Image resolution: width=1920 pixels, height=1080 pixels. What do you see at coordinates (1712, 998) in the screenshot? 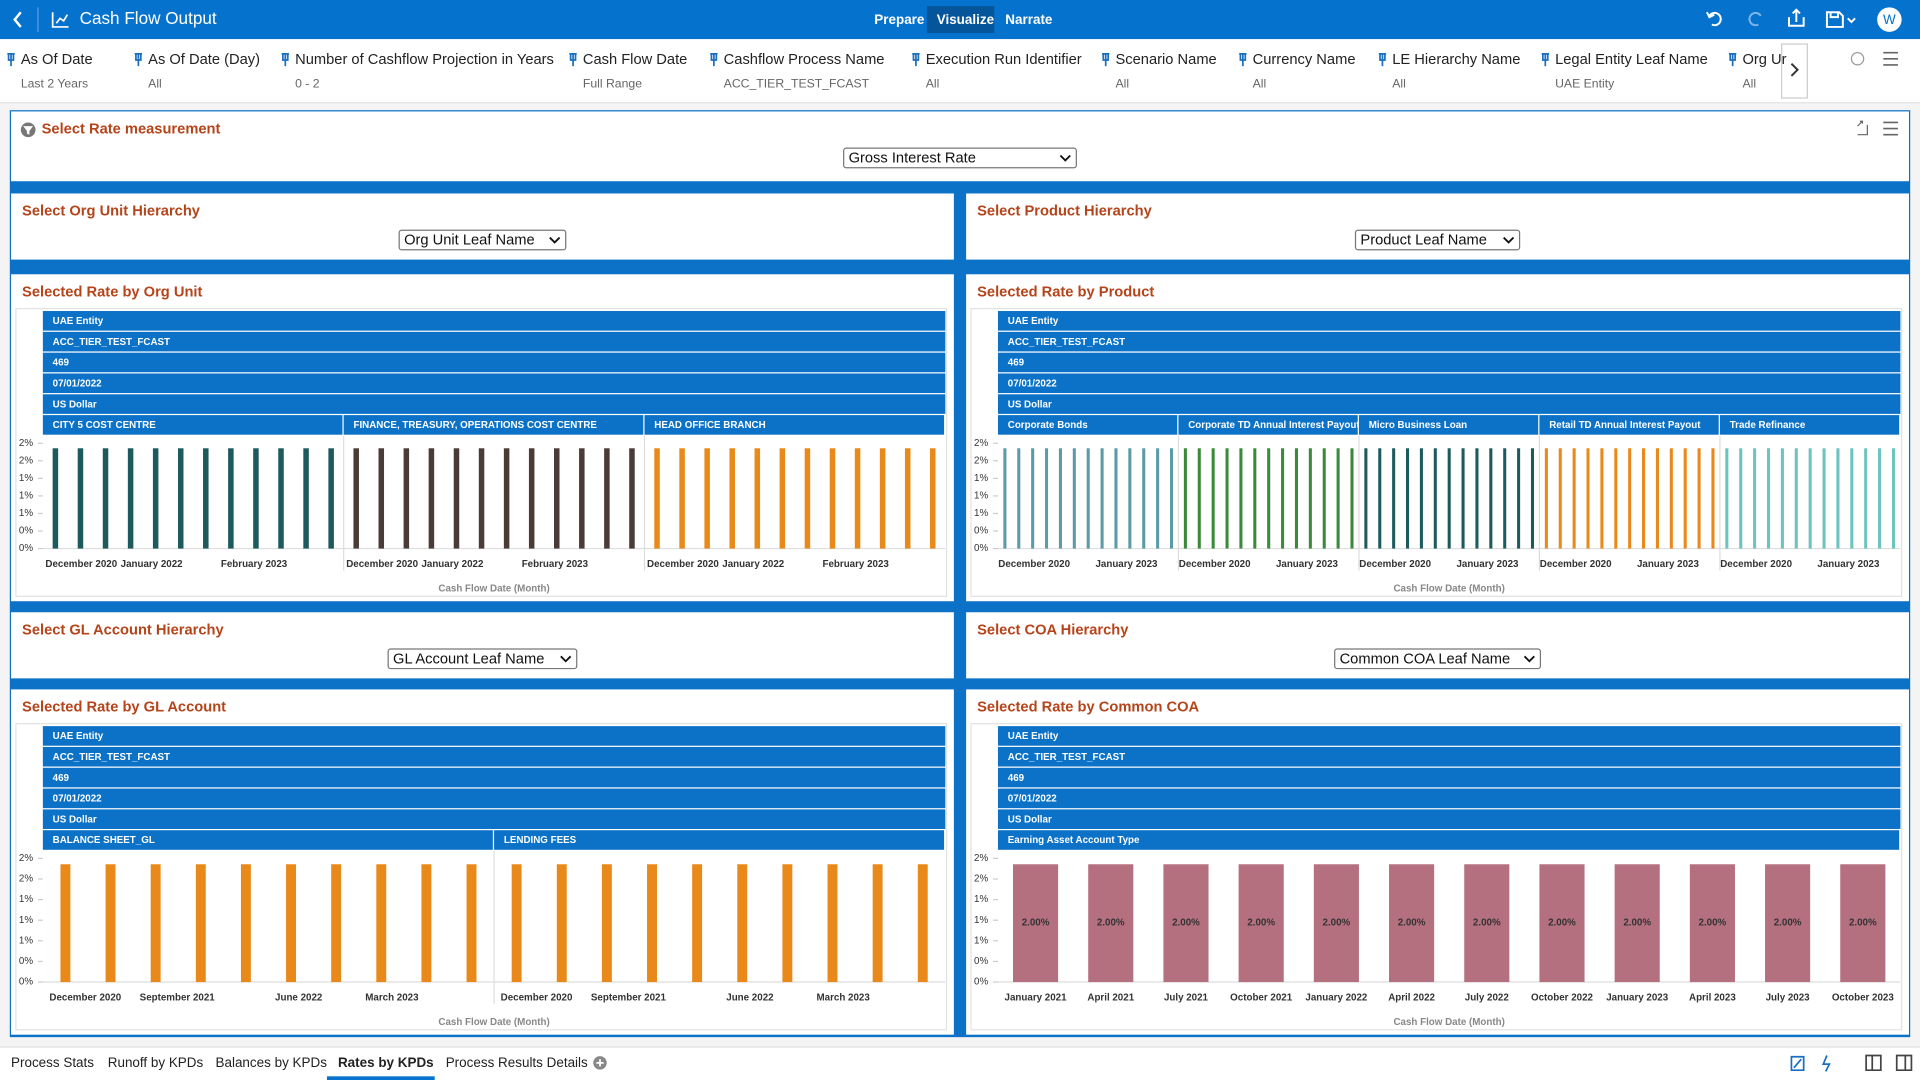
I see `x-tick-label: April 2023` at bounding box center [1712, 998].